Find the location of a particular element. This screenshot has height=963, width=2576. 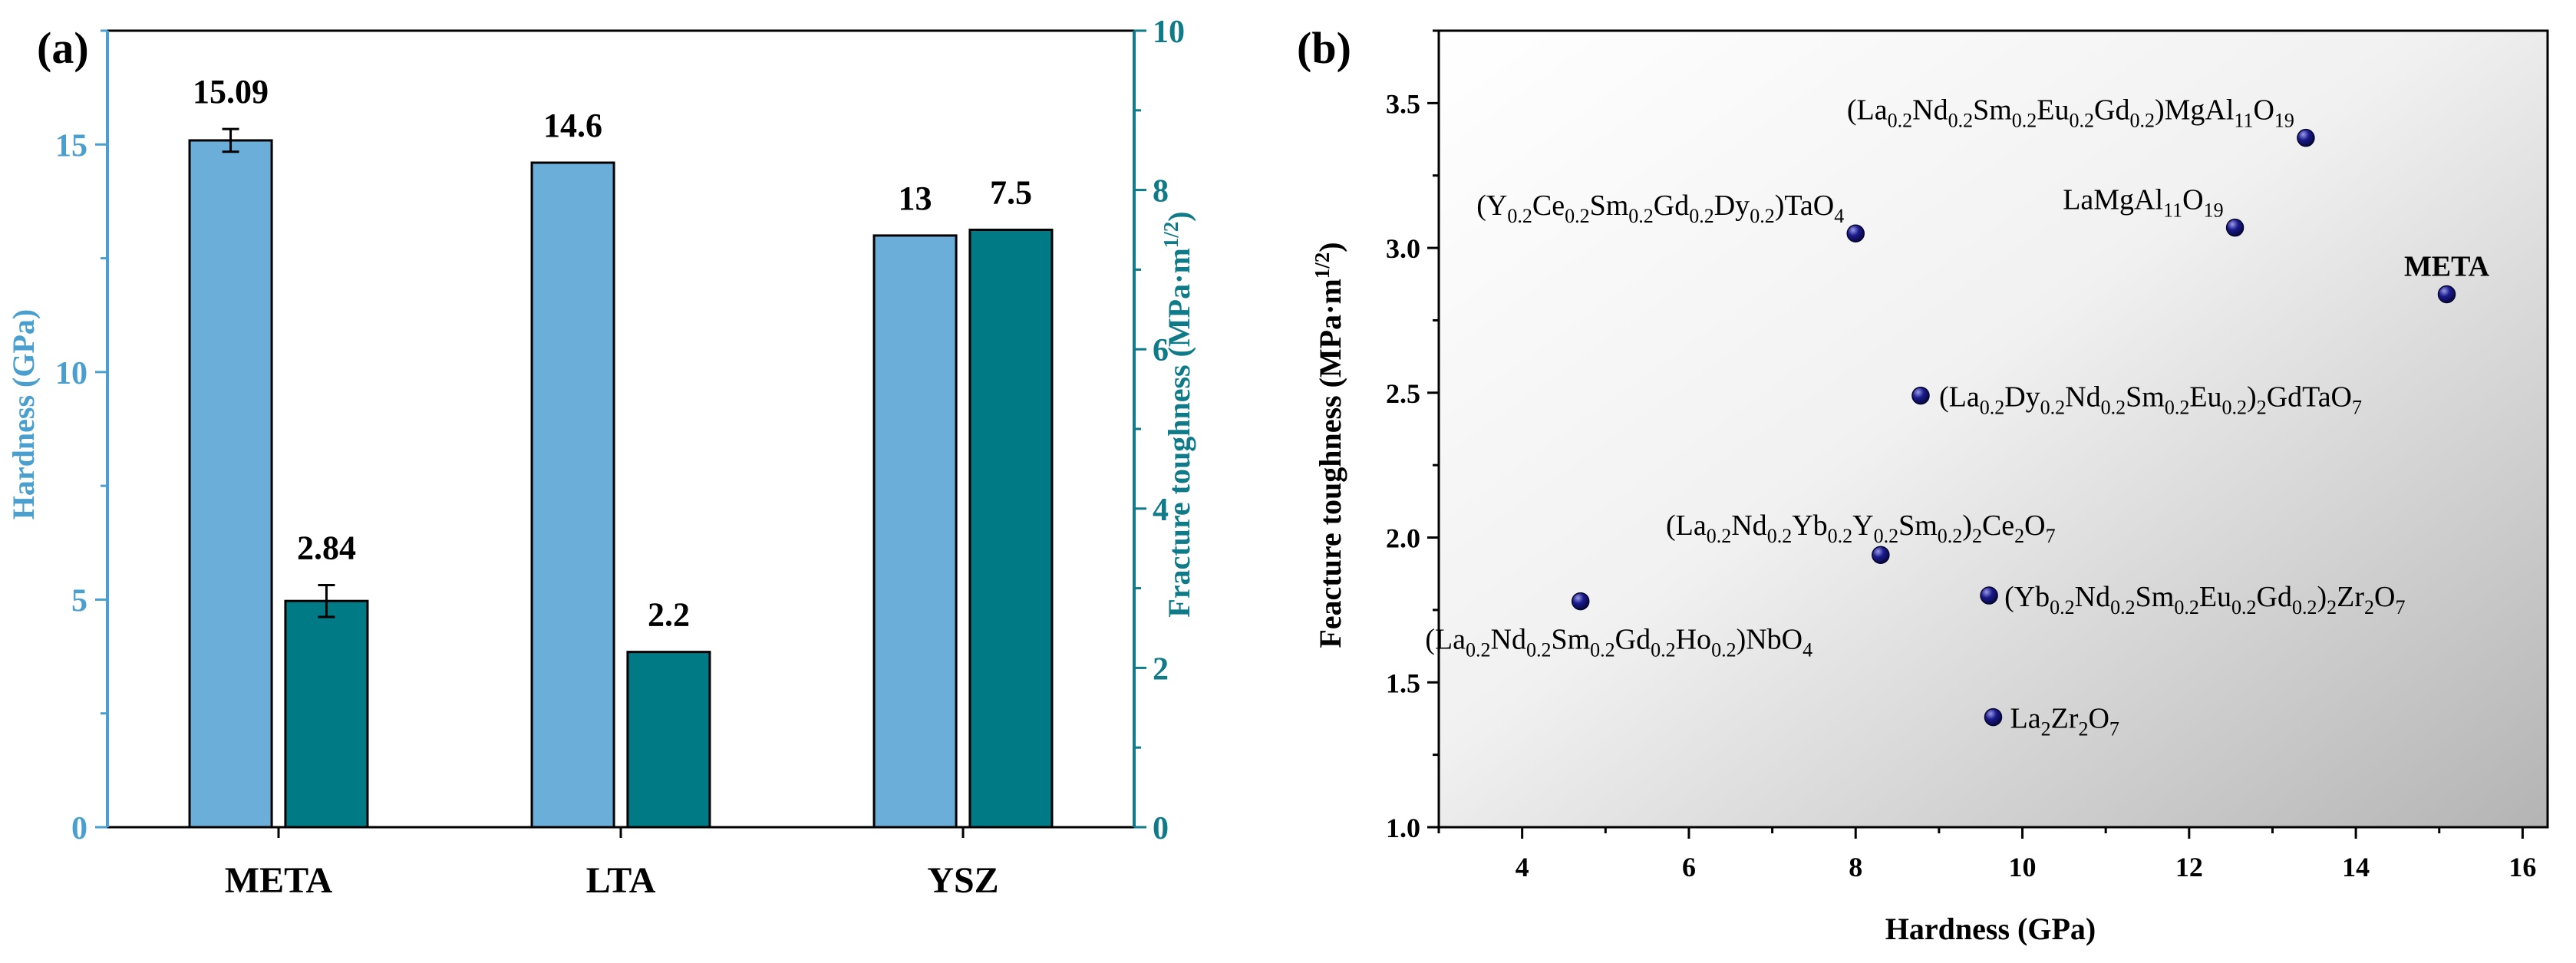

point-label-1: (La0.2Nd0.2Sm0.2Eu0.2Gd0.2)MgAl11O19 is located at coordinates (2070, 113).